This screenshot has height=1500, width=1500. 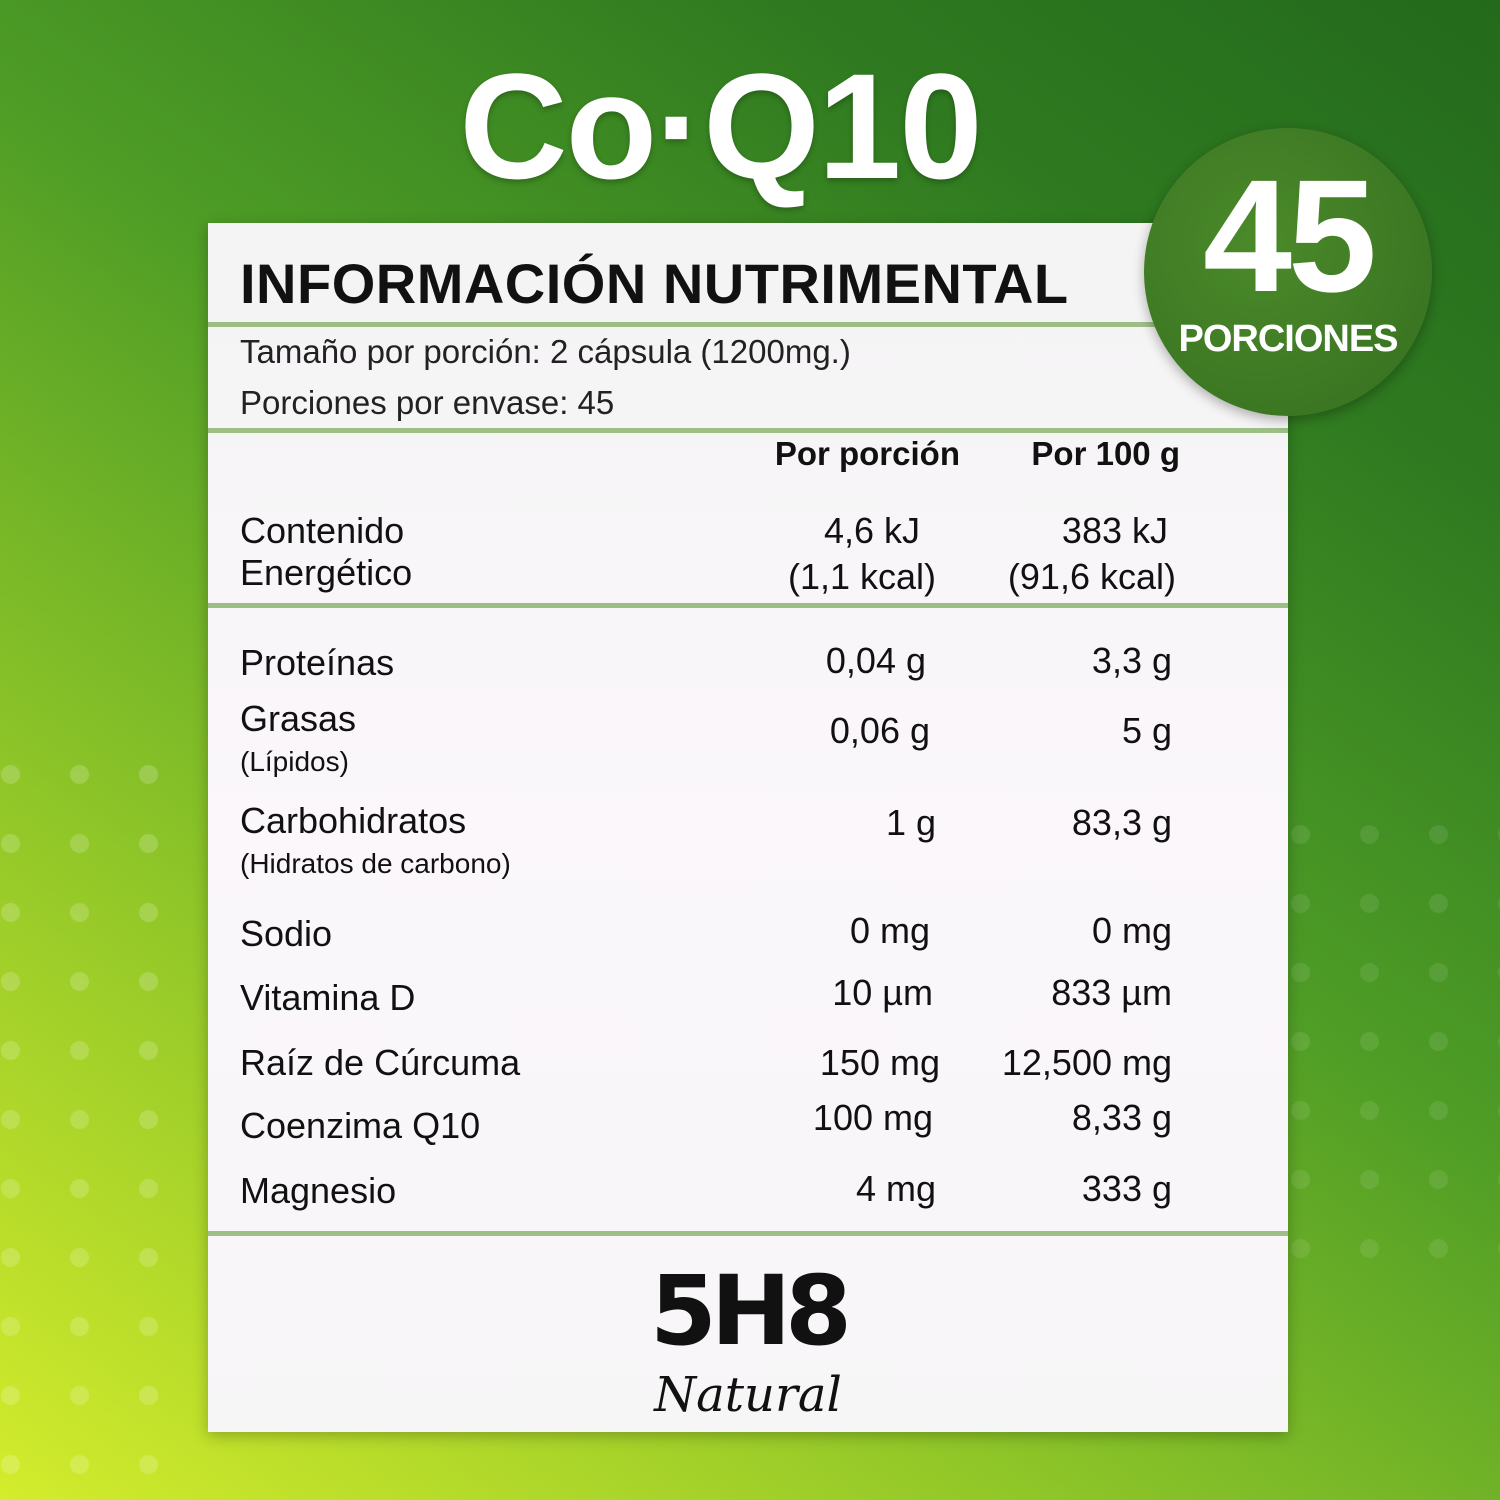 What do you see at coordinates (1105, 453) in the screenshot?
I see `col-header-per-100g: Por 100 g` at bounding box center [1105, 453].